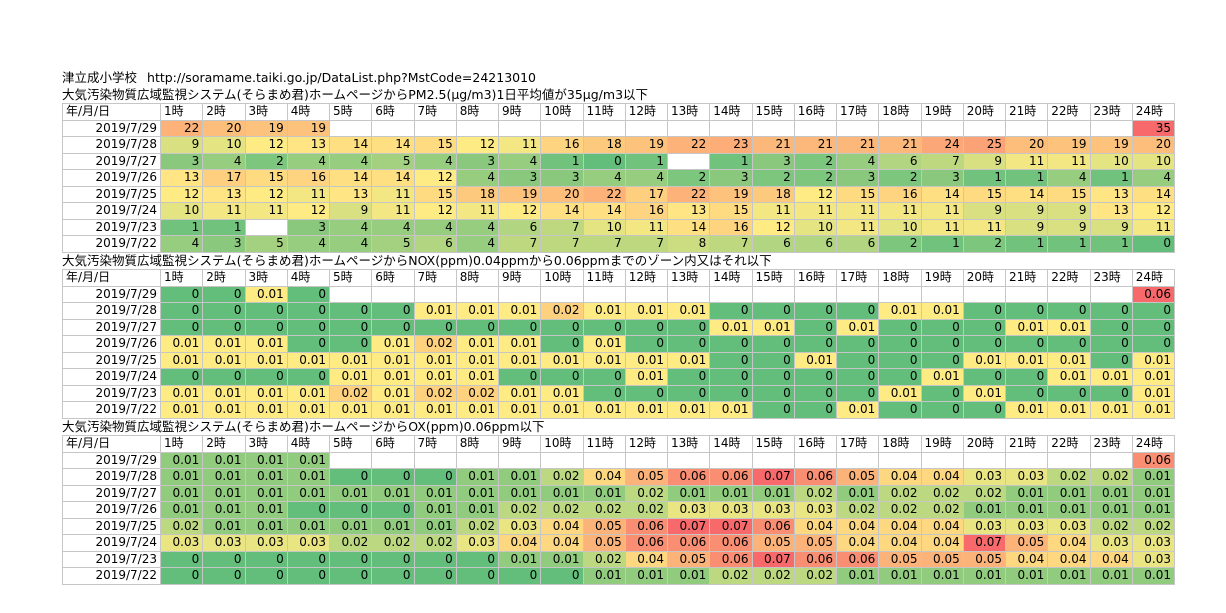 This screenshot has width=1226, height=613. Describe the element at coordinates (393, 145) in the screenshot. I see `value-cell: 14` at that location.